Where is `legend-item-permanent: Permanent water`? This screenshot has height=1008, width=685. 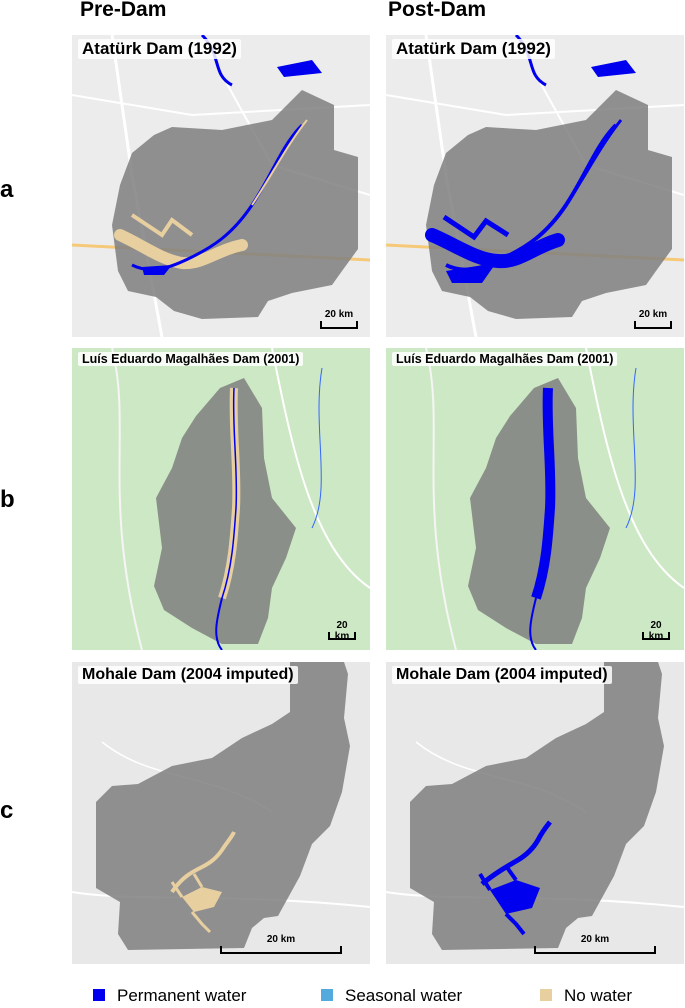
legend-item-permanent: Permanent water is located at coordinates (169, 996).